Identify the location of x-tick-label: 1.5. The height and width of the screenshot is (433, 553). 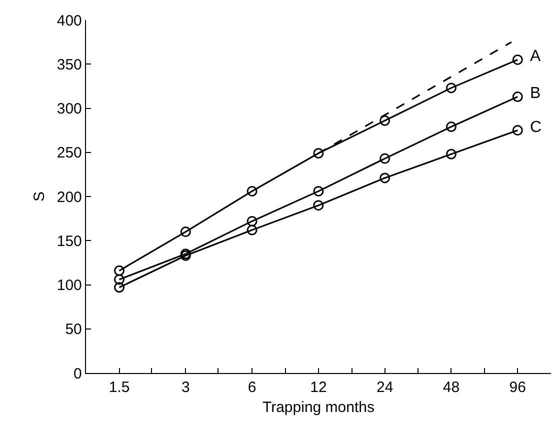
(119, 387).